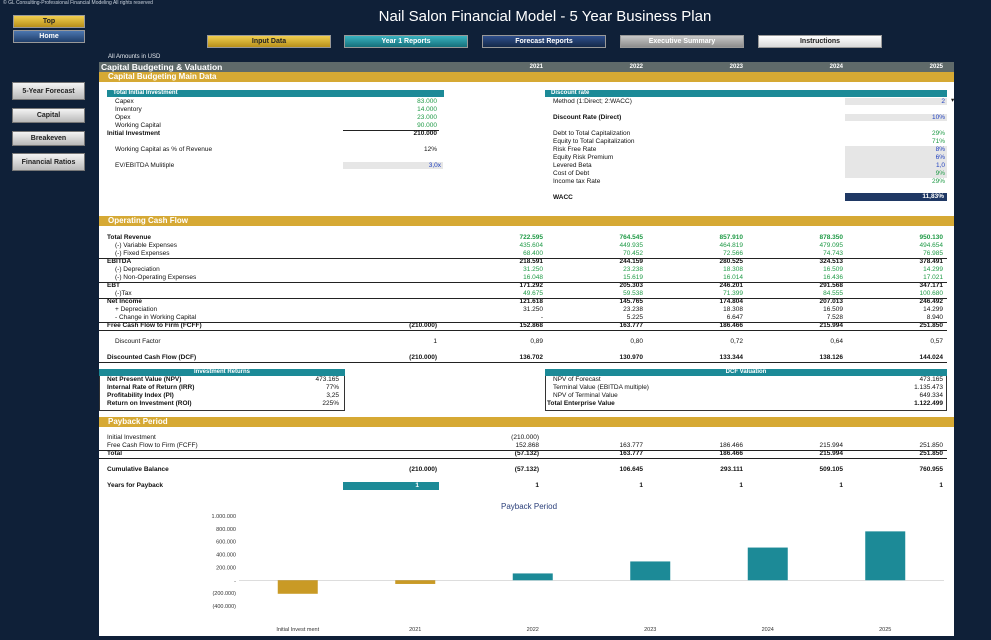 This screenshot has width=991, height=640. I want to click on dr-label: Equity Risk Premium, so click(583, 157).